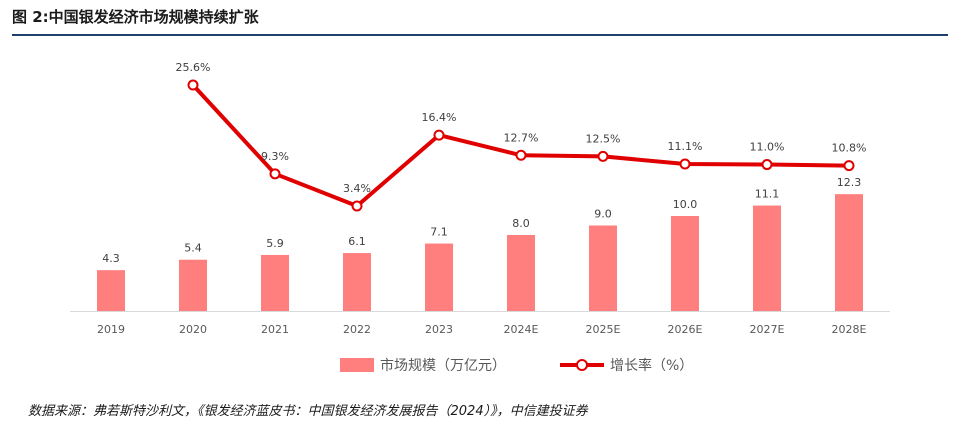 Image resolution: width=960 pixels, height=428 pixels. I want to click on x-tick-2024E: 2024E, so click(521, 329).